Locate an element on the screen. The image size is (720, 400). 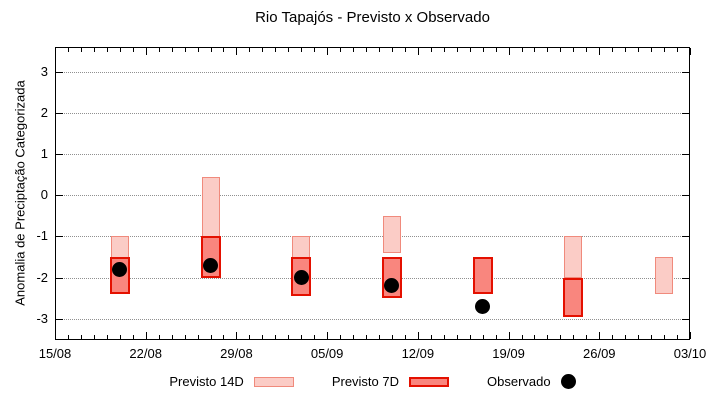
legend-label-observado: Observado is located at coordinates (519, 381).